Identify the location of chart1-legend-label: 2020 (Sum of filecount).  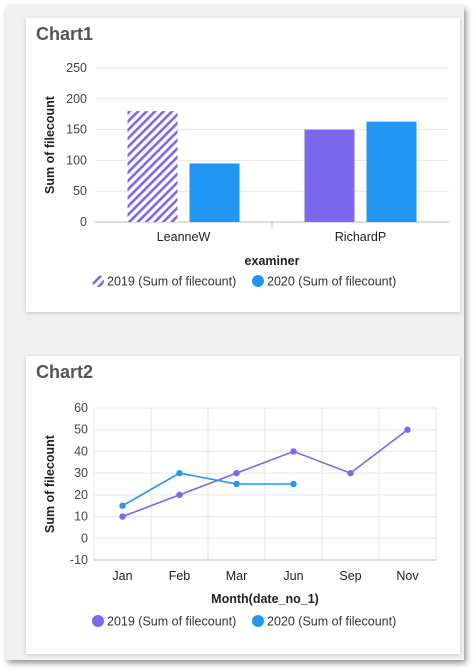
(331, 282).